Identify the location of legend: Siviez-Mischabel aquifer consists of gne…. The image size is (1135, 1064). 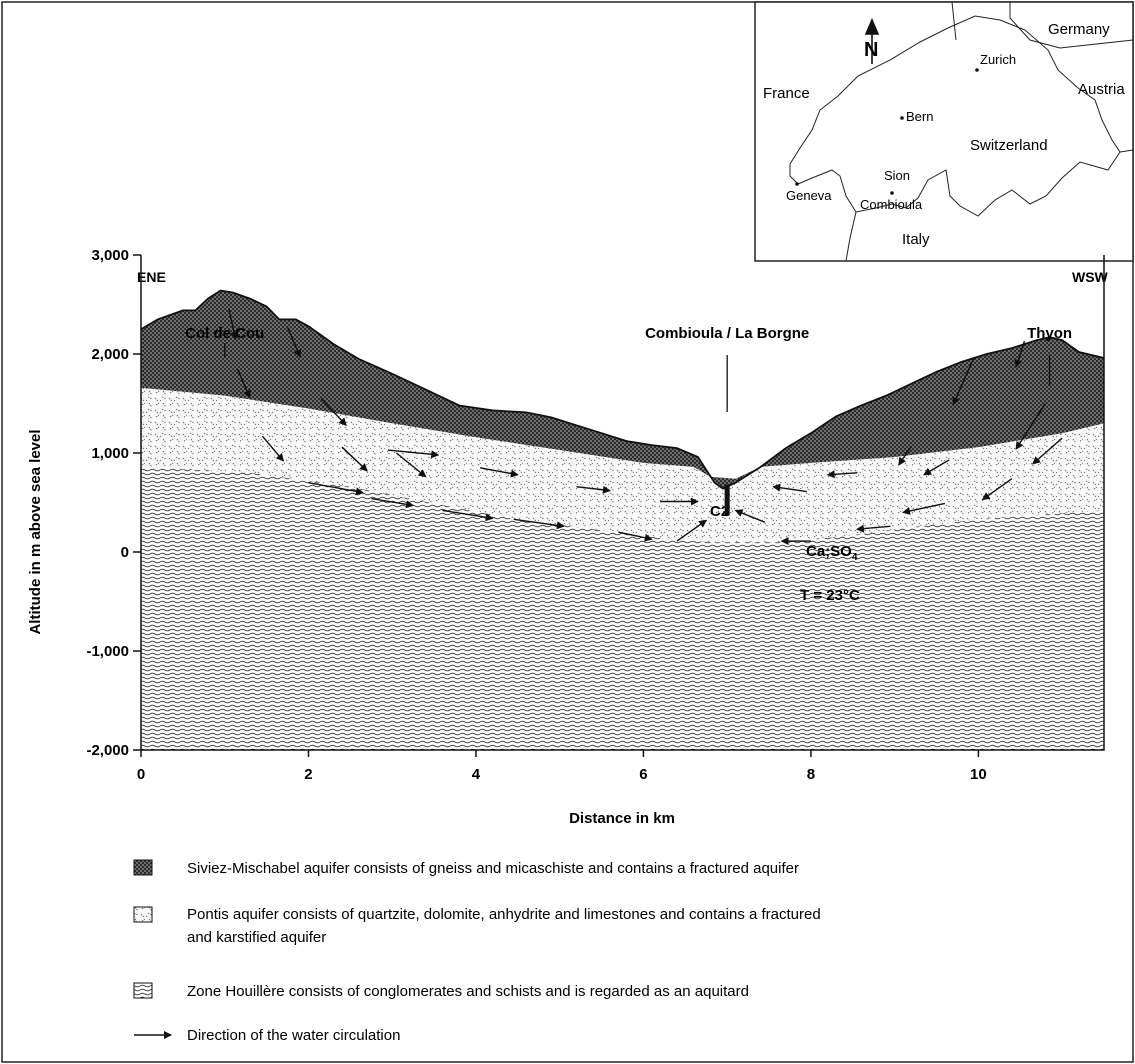
(477, 951).